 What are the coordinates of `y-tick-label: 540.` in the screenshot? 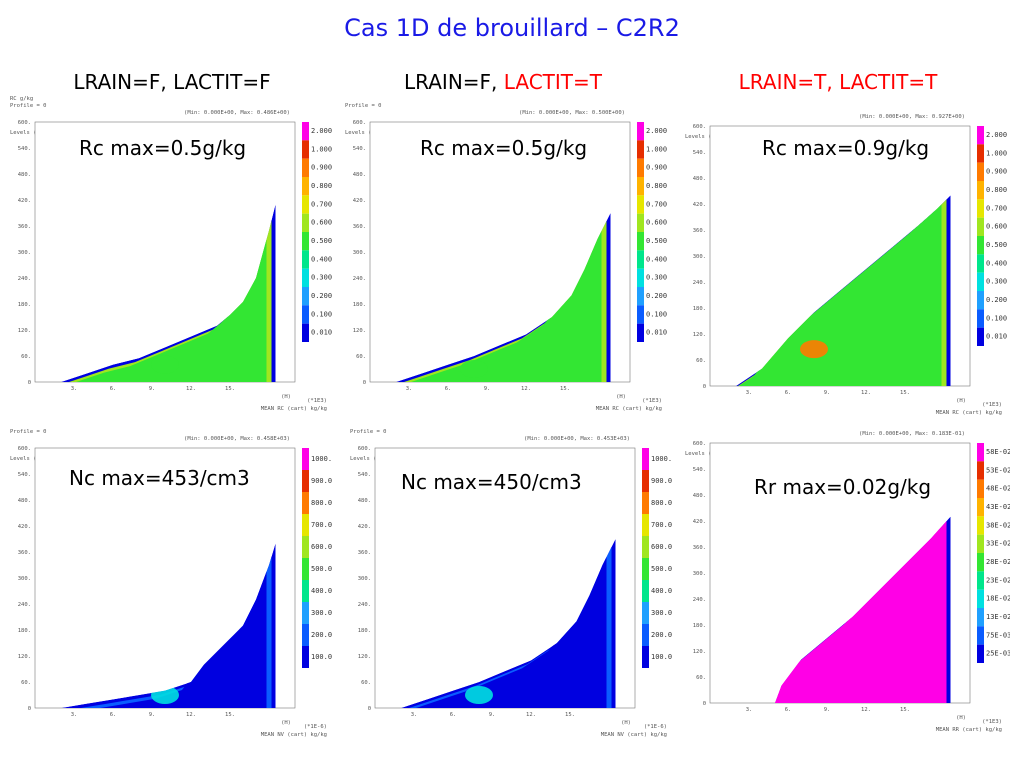 It's located at (364, 475).